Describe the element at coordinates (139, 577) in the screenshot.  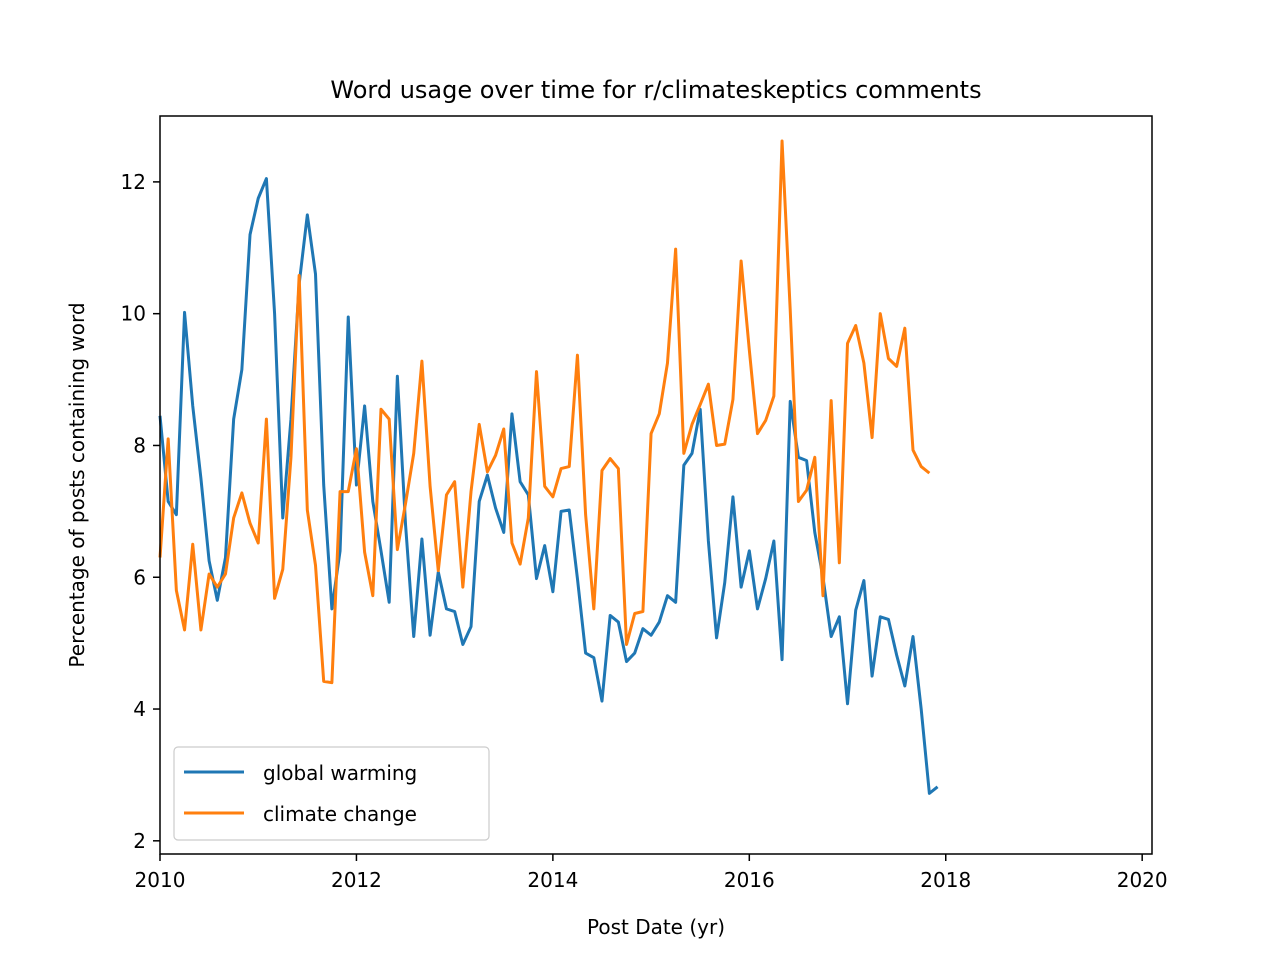
I see `y-tick-label: 6` at that location.